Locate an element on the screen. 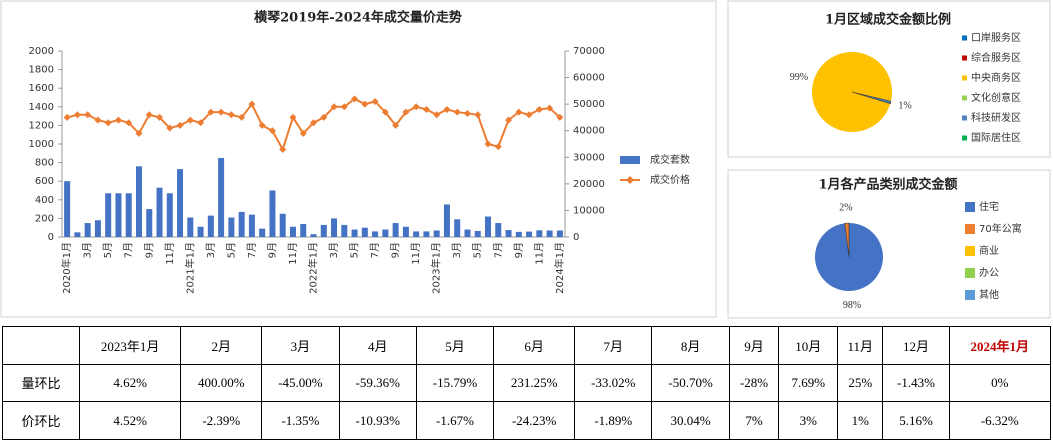  y2-tick-label: 50000 is located at coordinates (589, 104).